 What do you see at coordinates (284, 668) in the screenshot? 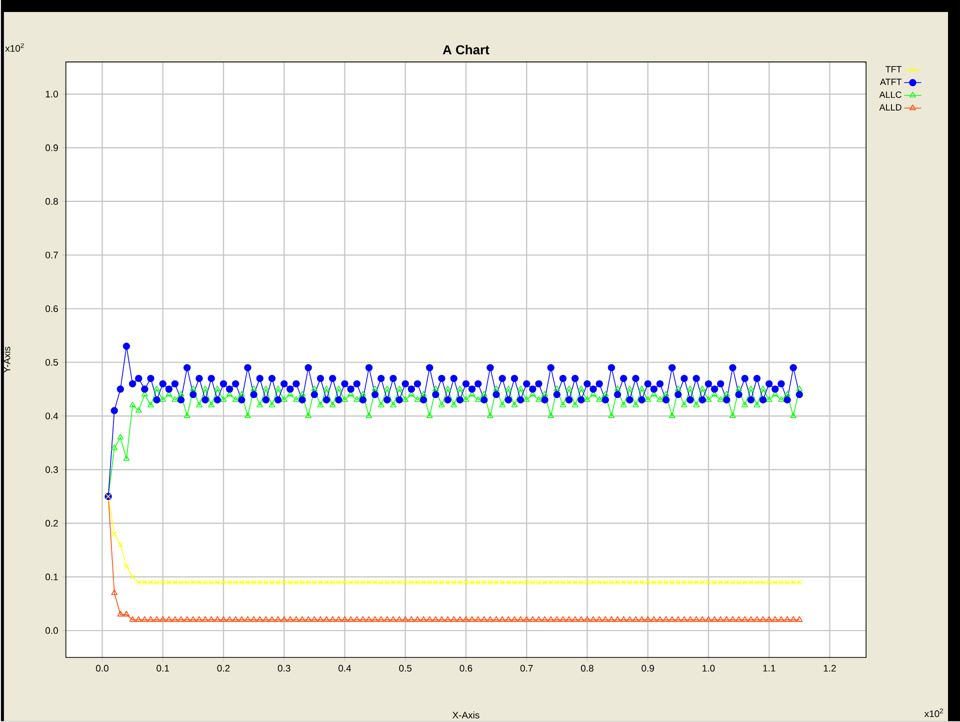
I see `x-tick-label: 0.3` at bounding box center [284, 668].